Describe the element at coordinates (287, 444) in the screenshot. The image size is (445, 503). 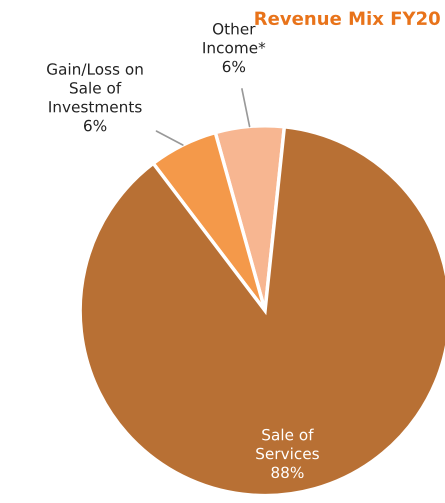
I see `slice-label: Sale of Services` at that location.